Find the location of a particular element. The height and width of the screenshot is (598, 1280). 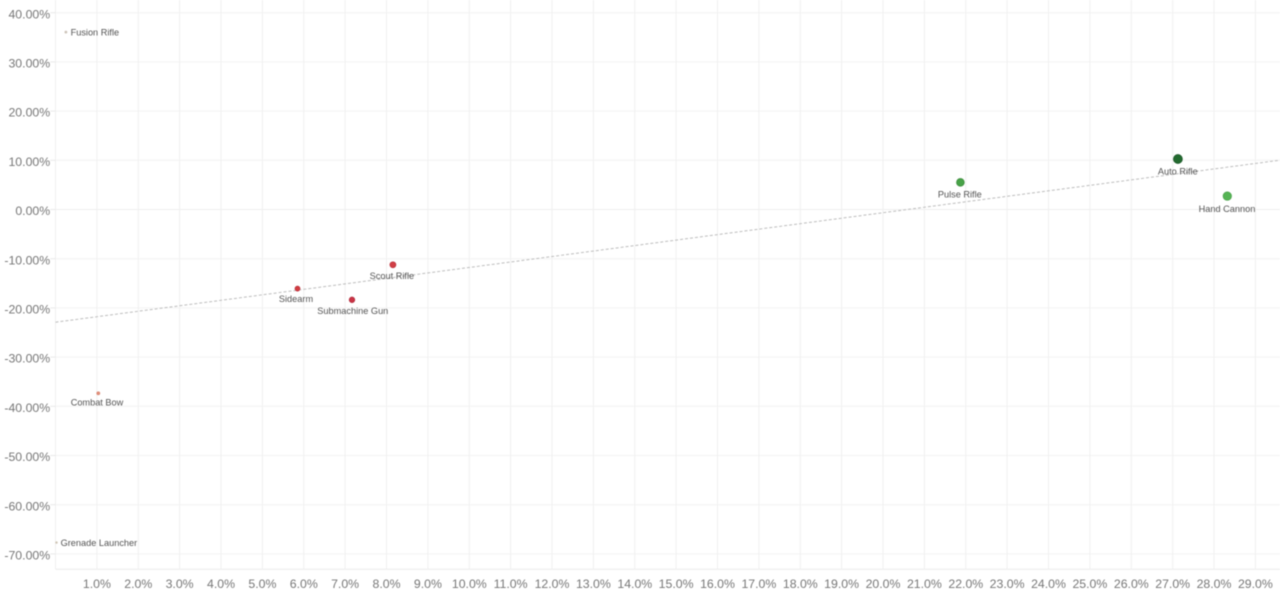

svg-text: Combat Bow is located at coordinates (97, 403).